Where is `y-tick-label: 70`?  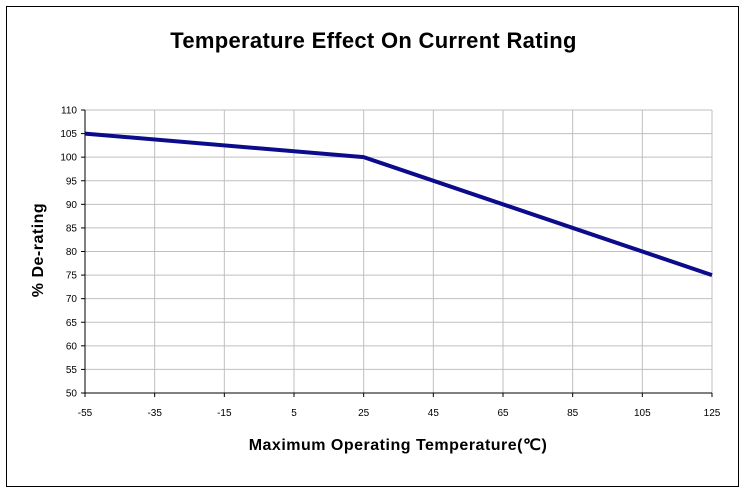
y-tick-label: 70 is located at coordinates (72, 299).